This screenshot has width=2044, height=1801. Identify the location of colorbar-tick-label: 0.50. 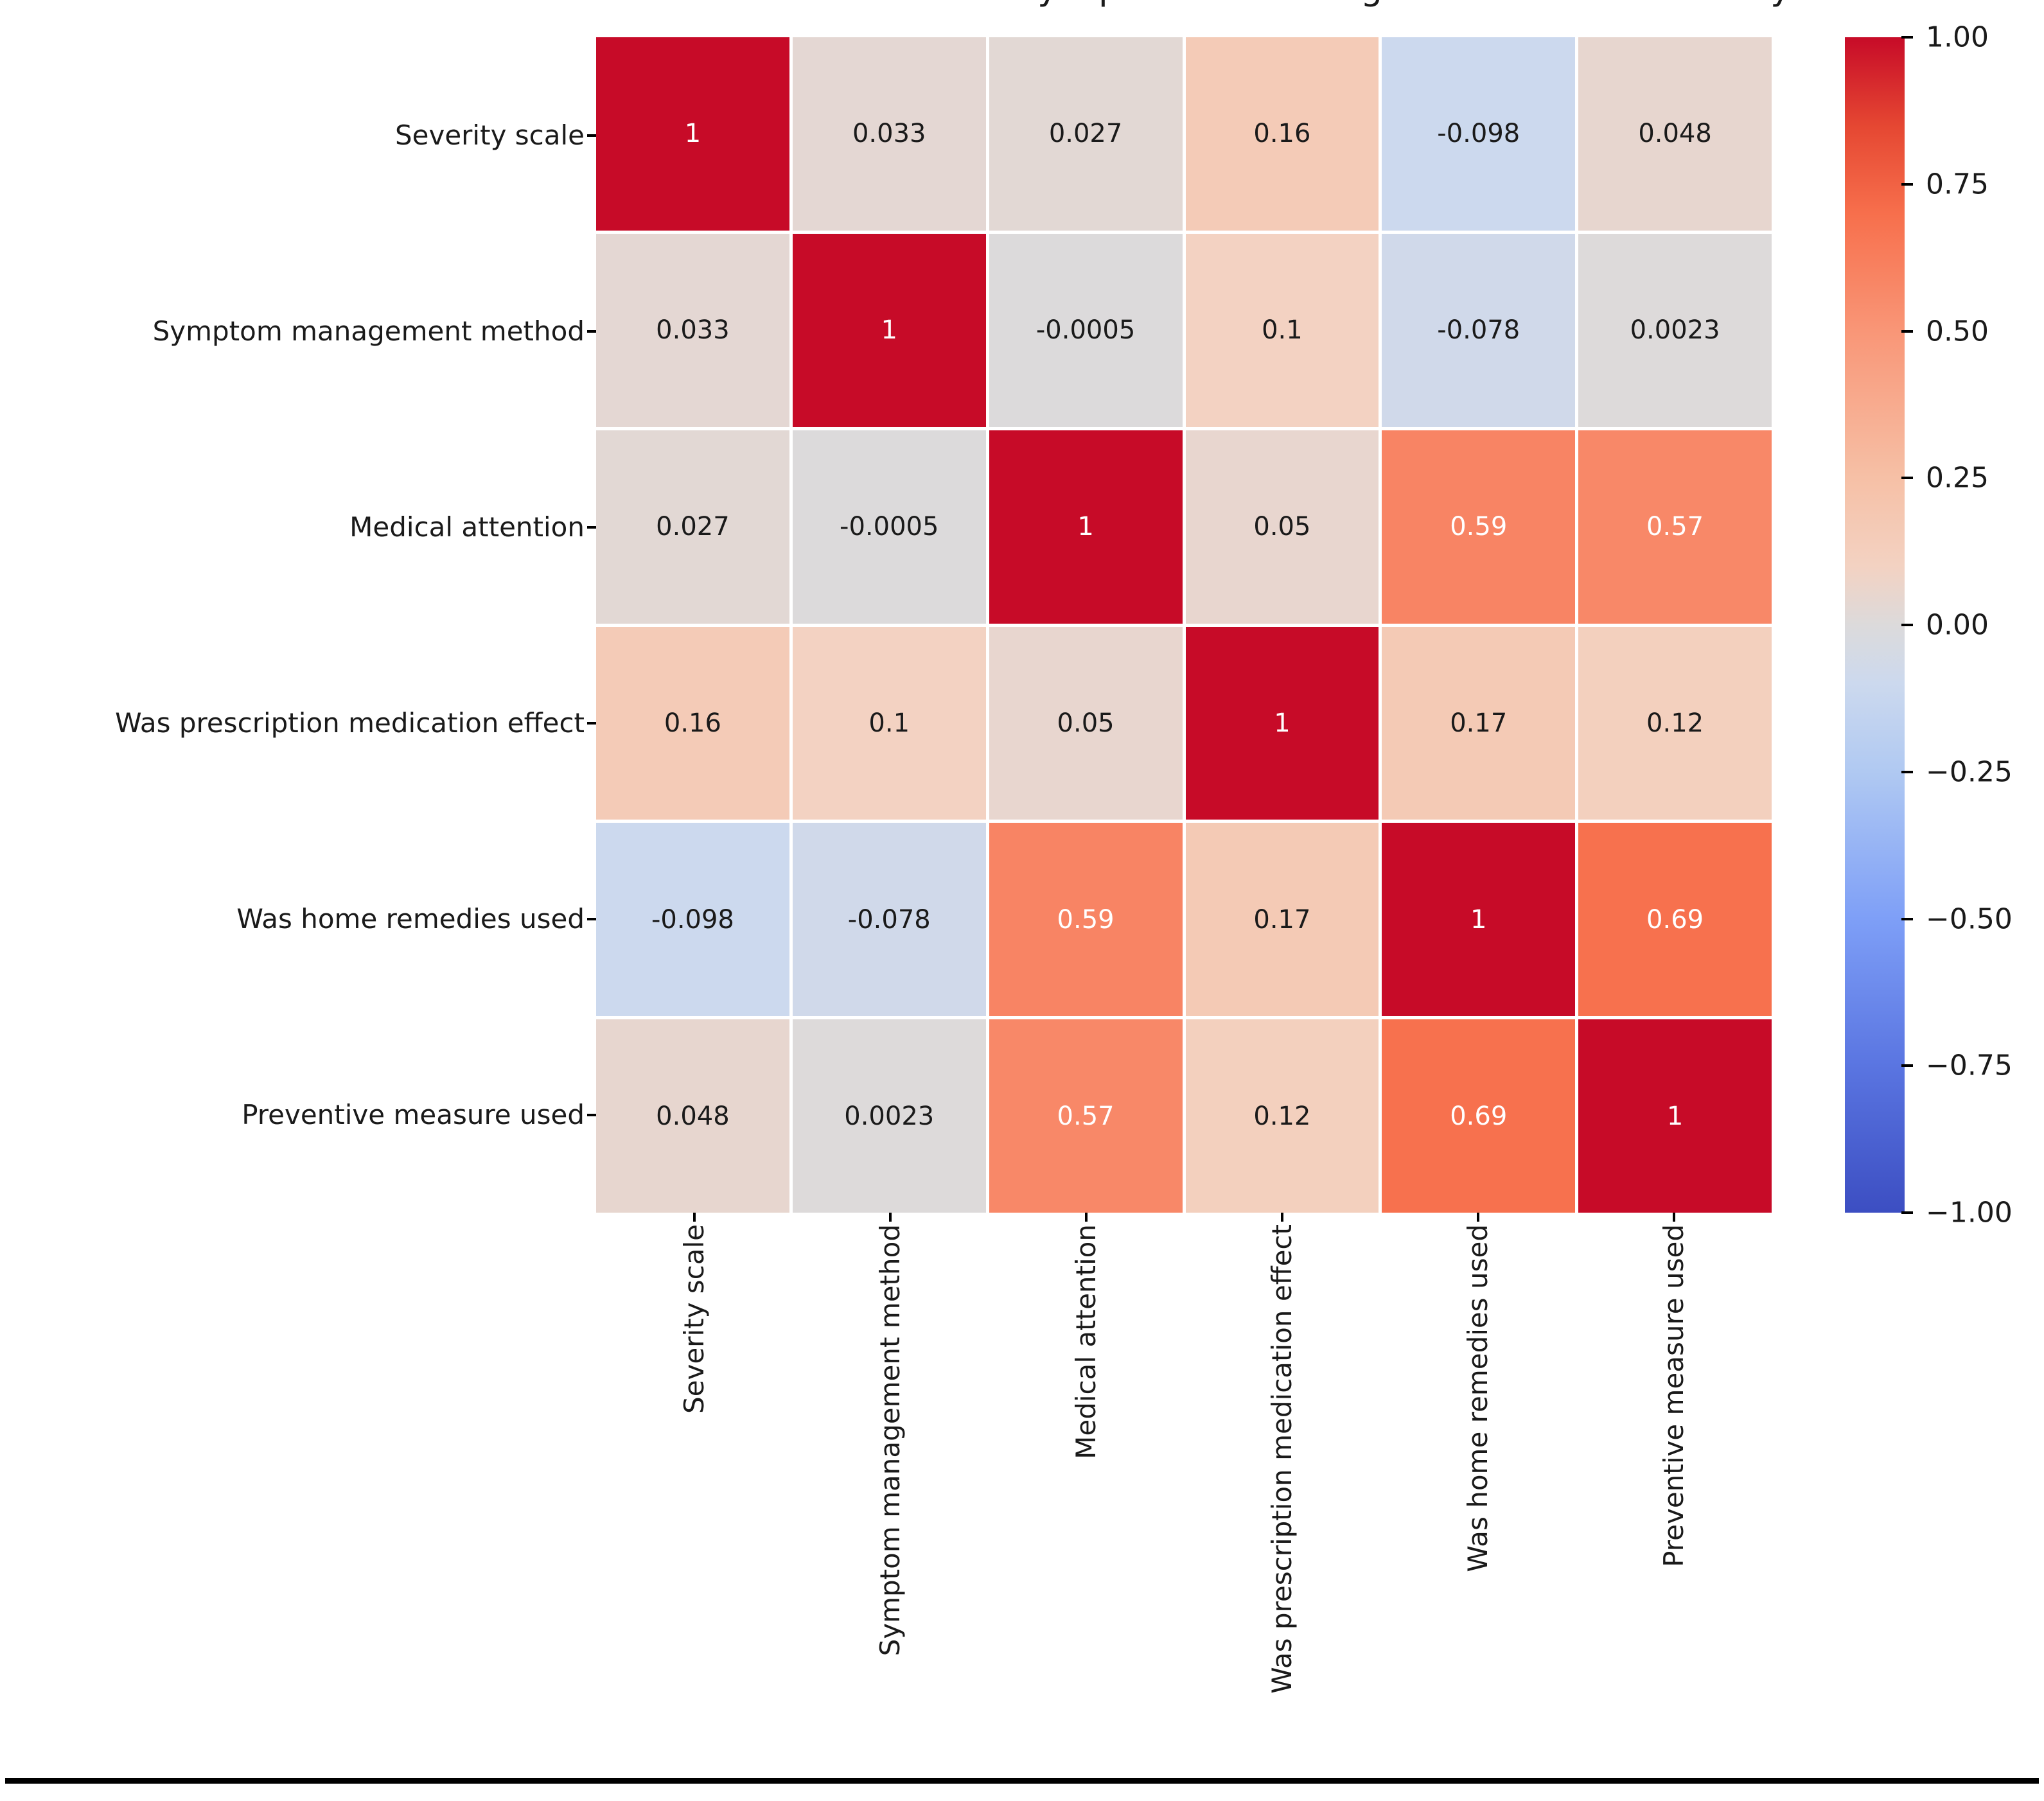
(1957, 331).